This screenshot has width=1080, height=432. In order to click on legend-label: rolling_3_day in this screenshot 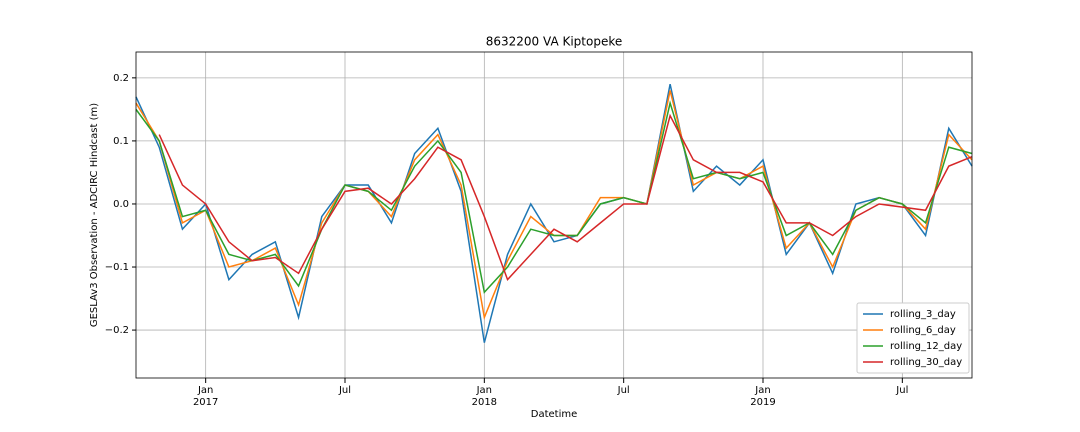, I will do `click(923, 314)`.